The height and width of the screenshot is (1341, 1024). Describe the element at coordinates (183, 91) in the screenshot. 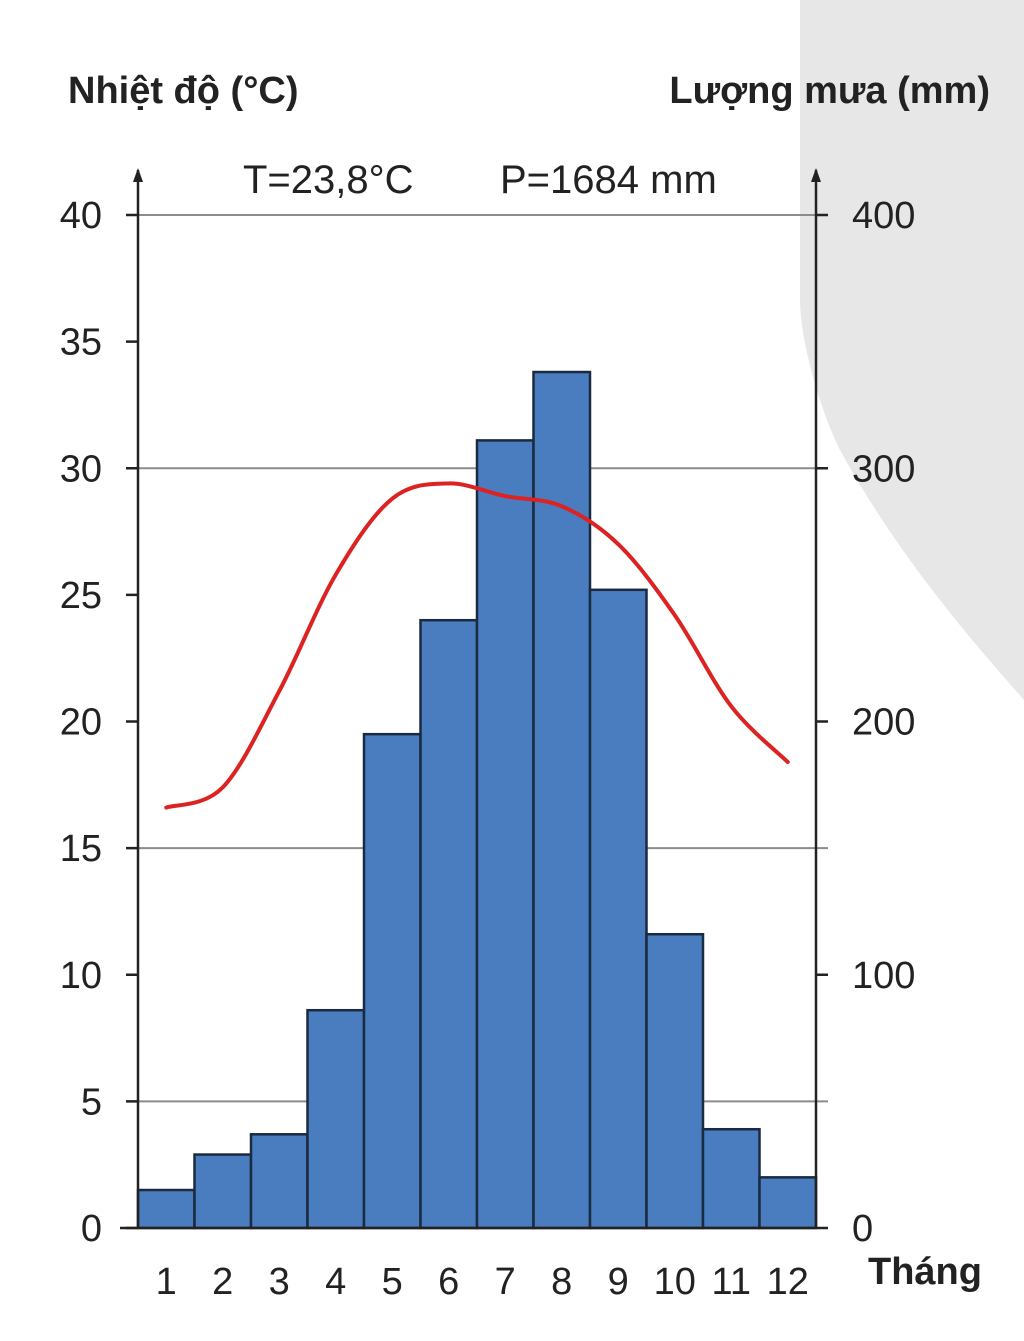

I see `left-axis-label: Nhiệt độ (°C)` at that location.